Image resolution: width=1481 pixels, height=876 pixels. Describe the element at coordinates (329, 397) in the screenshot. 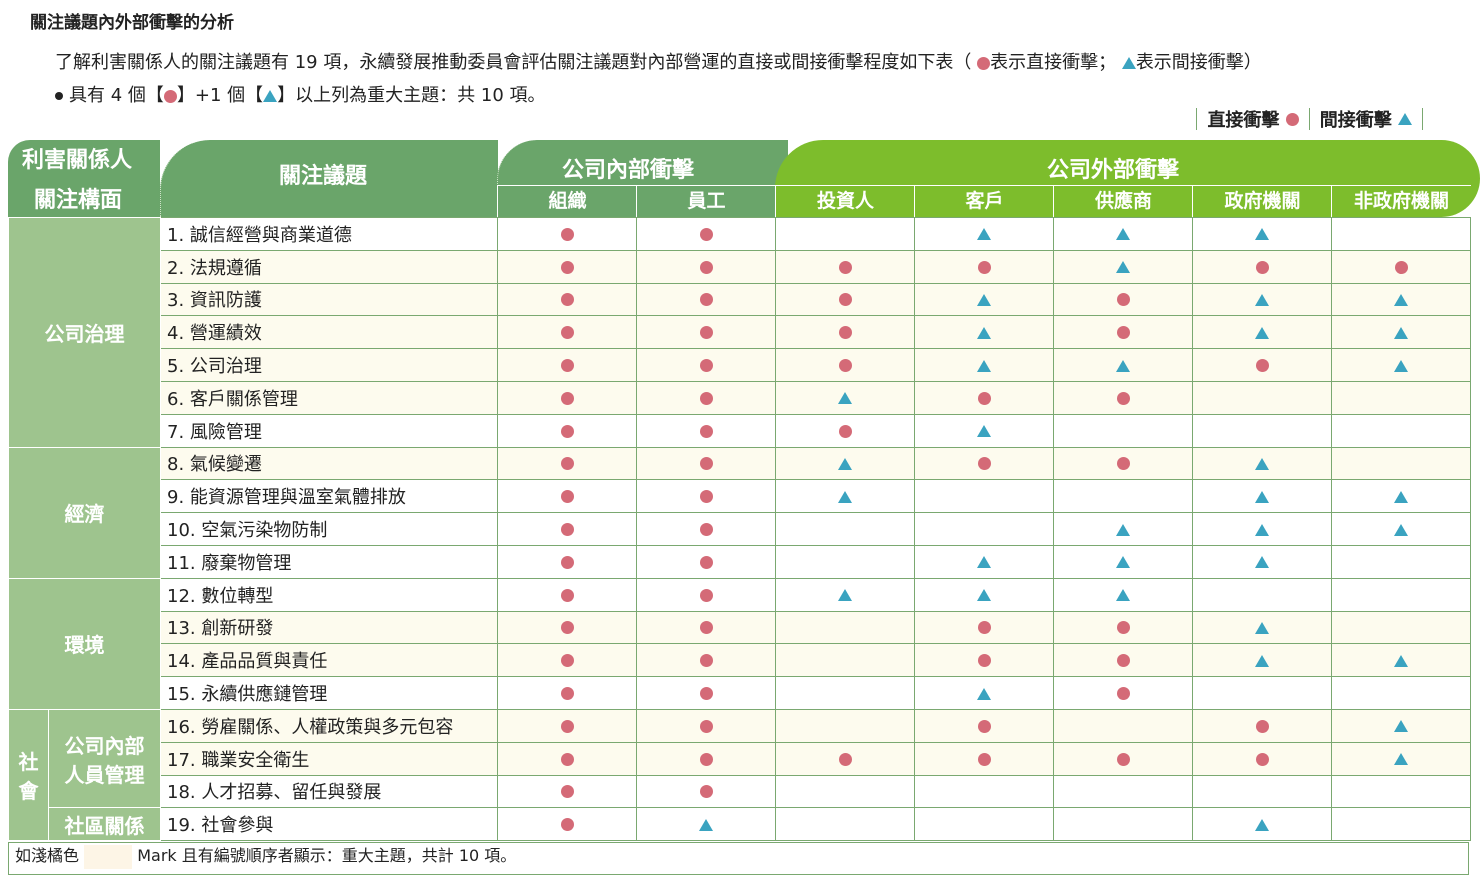

I see `topic-cell: 6. 客戶關係管理` at that location.